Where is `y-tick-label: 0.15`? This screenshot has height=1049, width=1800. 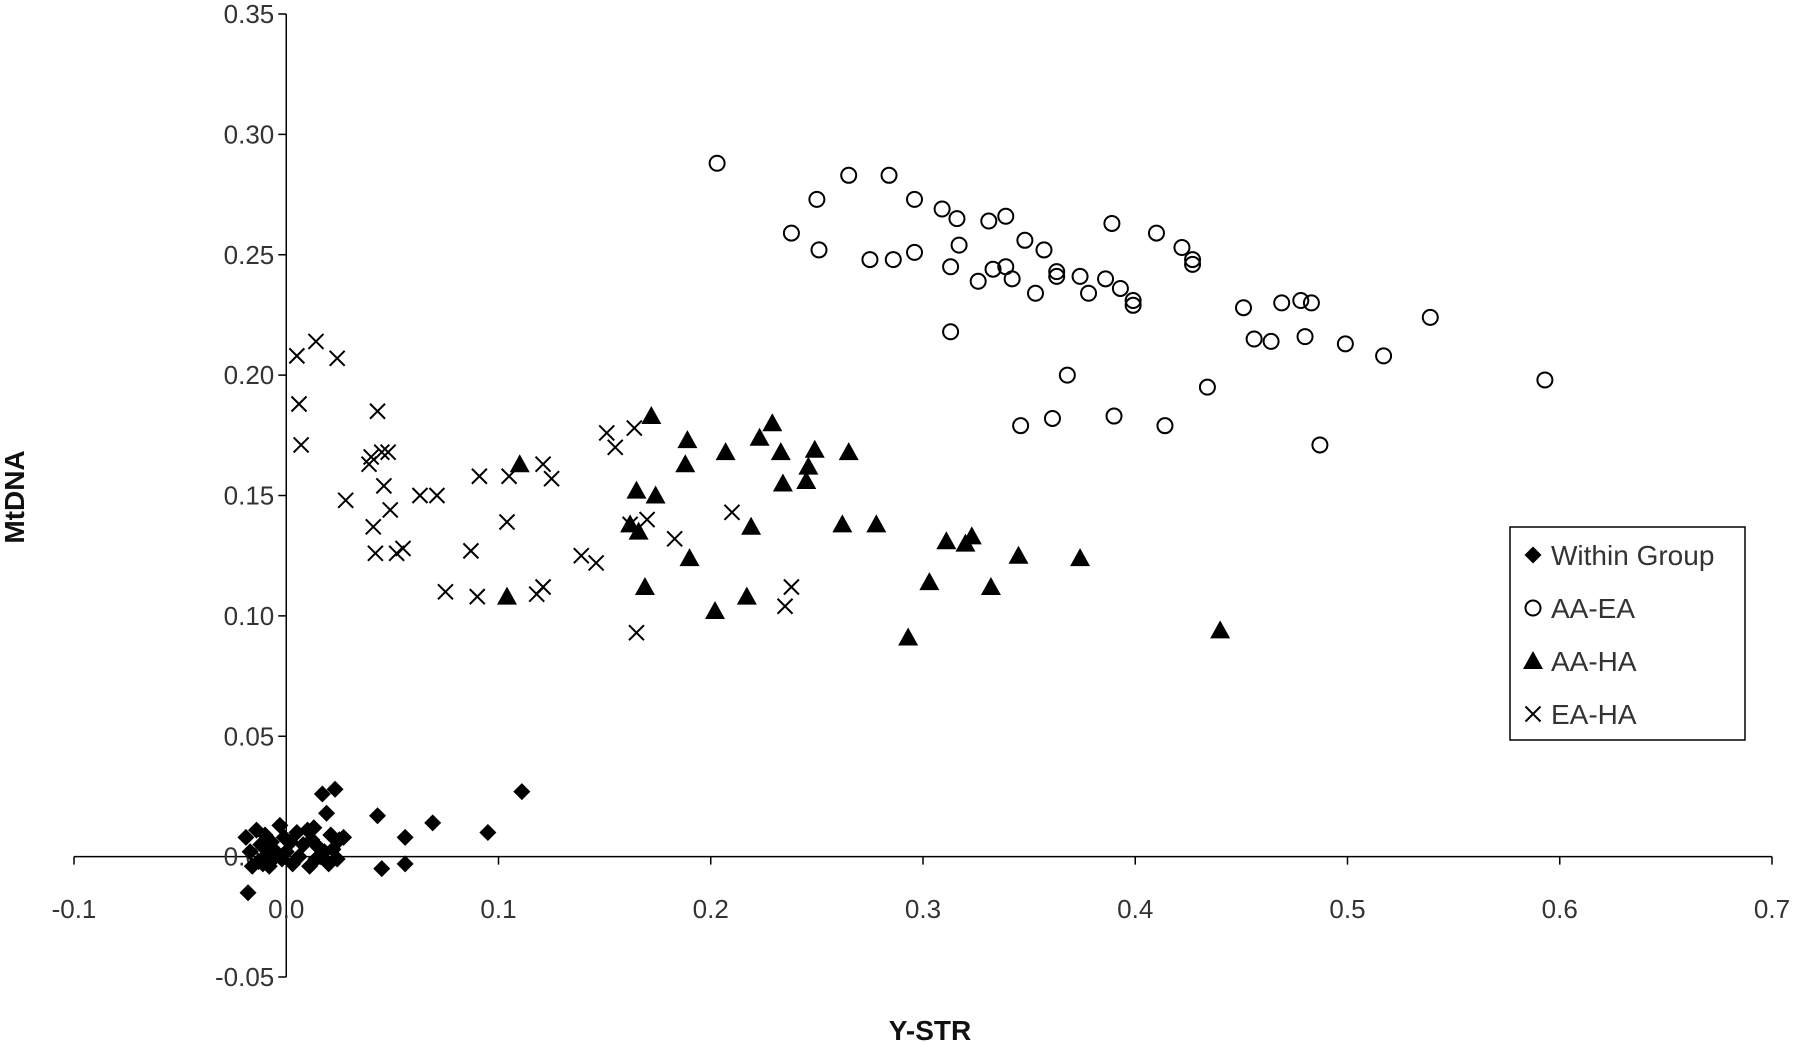
y-tick-label: 0.15 is located at coordinates (249, 496).